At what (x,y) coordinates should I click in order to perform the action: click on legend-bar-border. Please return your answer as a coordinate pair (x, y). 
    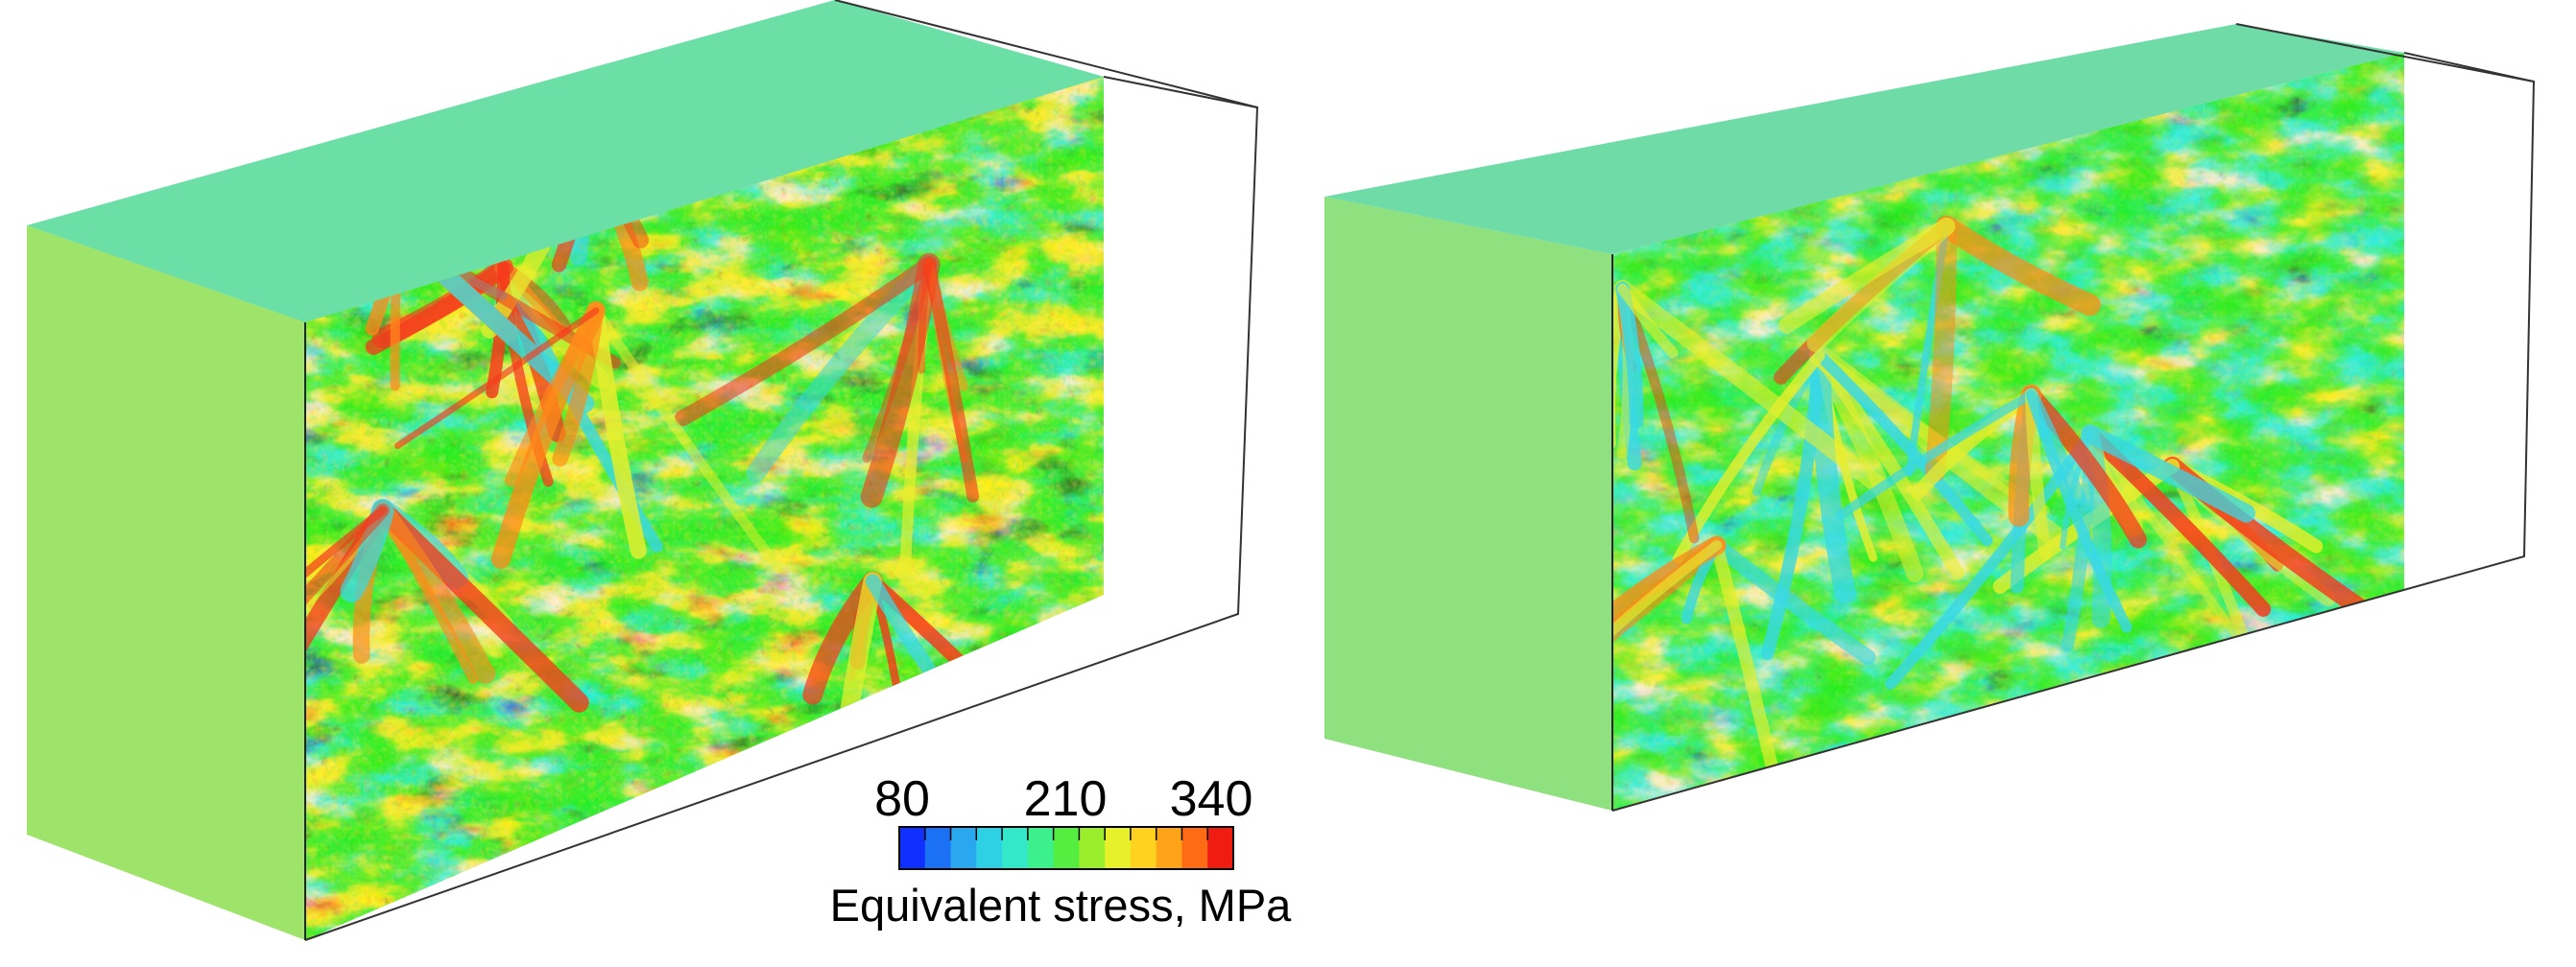
    Looking at the image, I should click on (1066, 848).